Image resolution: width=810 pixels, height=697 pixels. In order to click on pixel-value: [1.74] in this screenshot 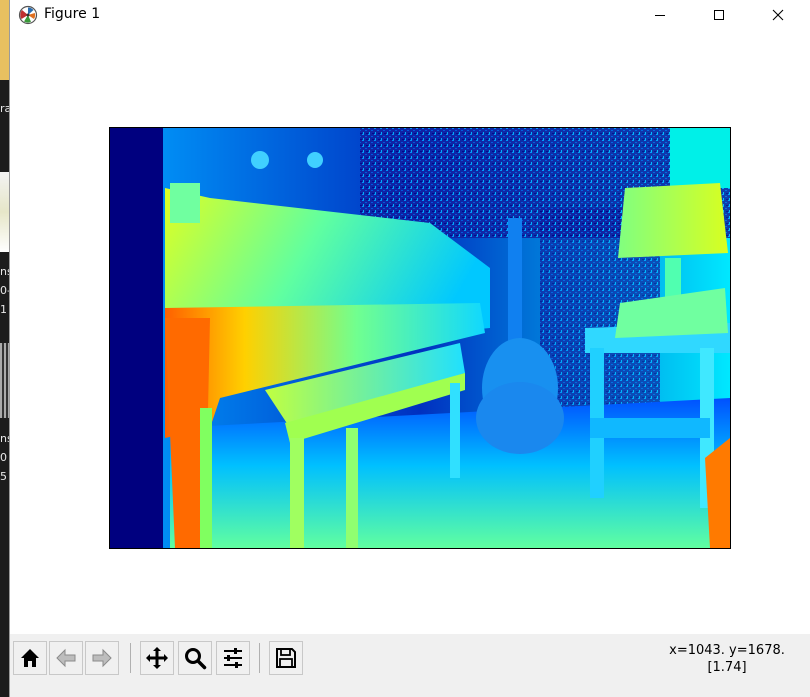, I will do `click(727, 667)`.